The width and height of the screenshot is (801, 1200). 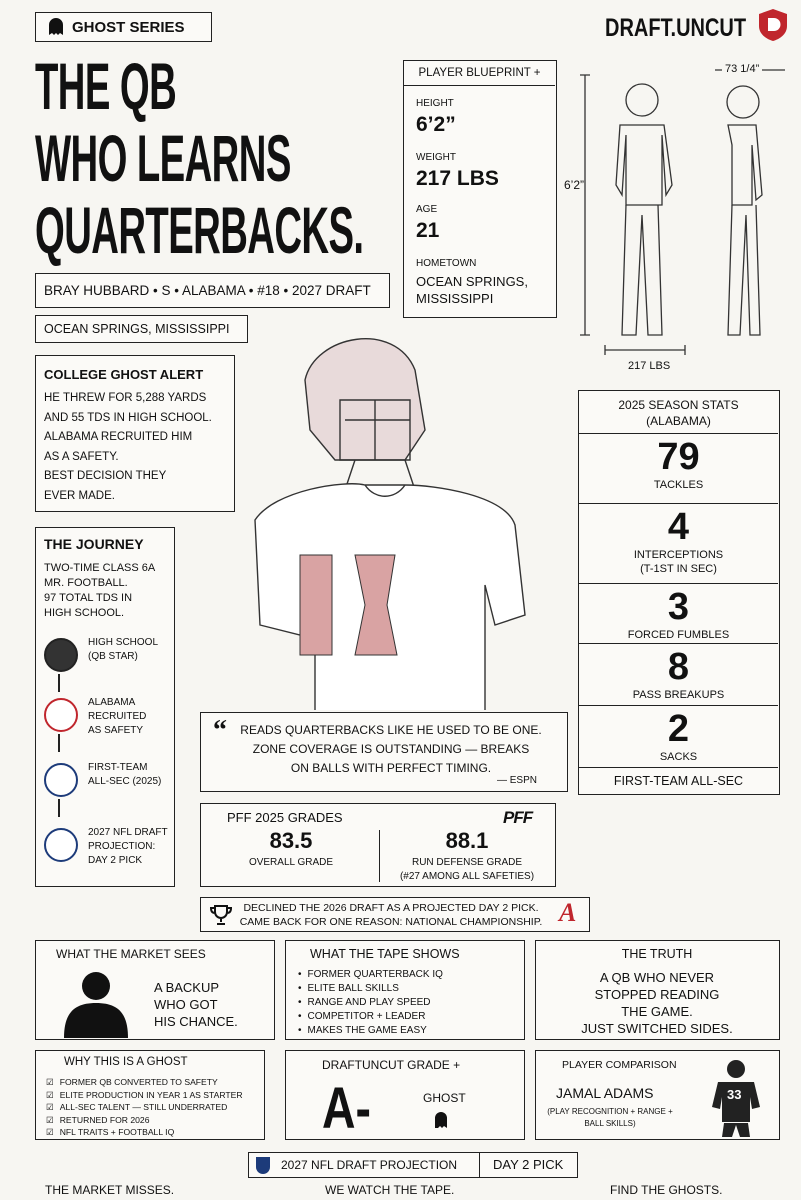 What do you see at coordinates (125, 781) in the screenshot?
I see `step-line: ALL-SEC (2025)` at bounding box center [125, 781].